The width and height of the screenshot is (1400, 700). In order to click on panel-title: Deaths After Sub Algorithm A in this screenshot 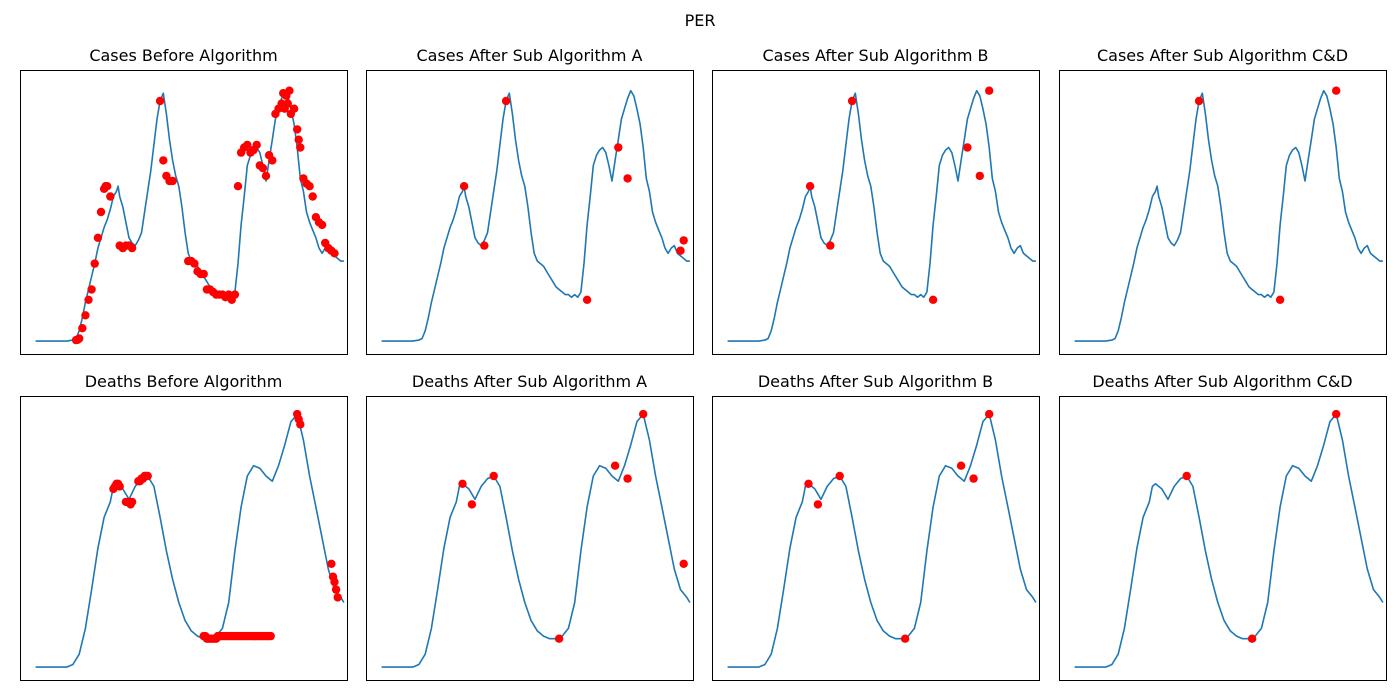, I will do `click(529, 381)`.